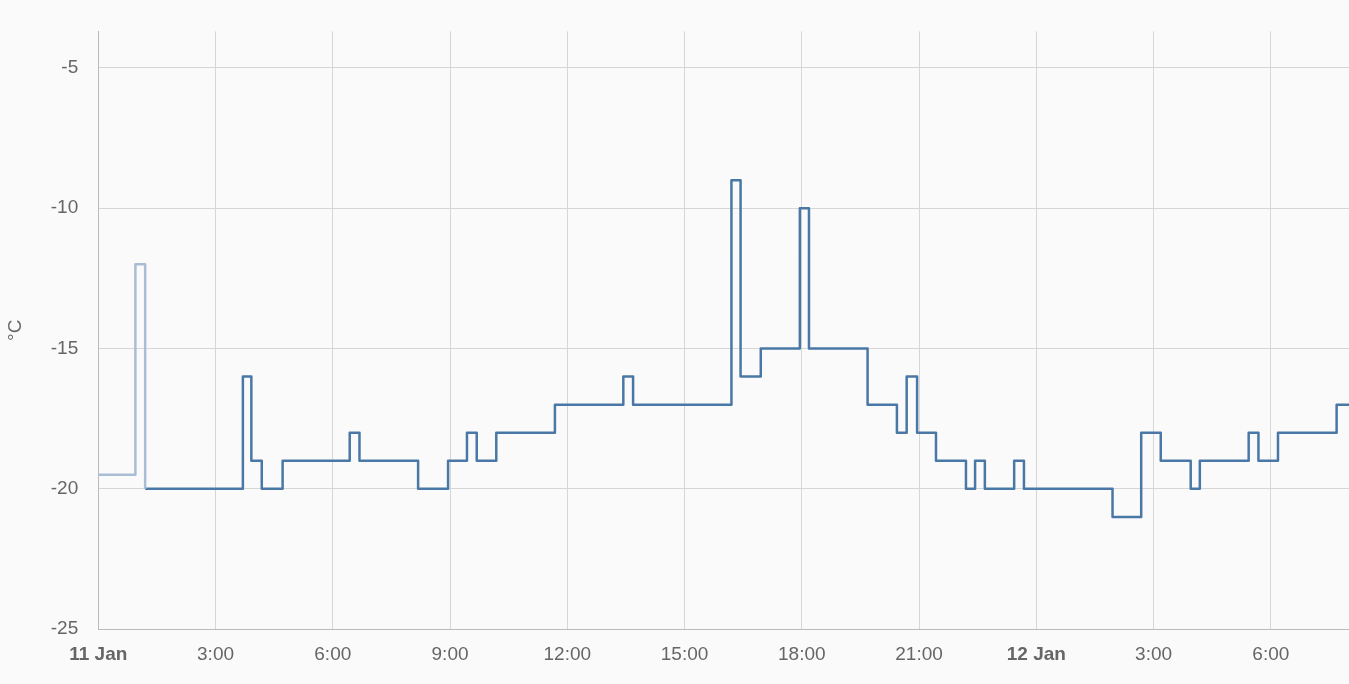  What do you see at coordinates (64, 207) in the screenshot?
I see `y-tick-label: -10` at bounding box center [64, 207].